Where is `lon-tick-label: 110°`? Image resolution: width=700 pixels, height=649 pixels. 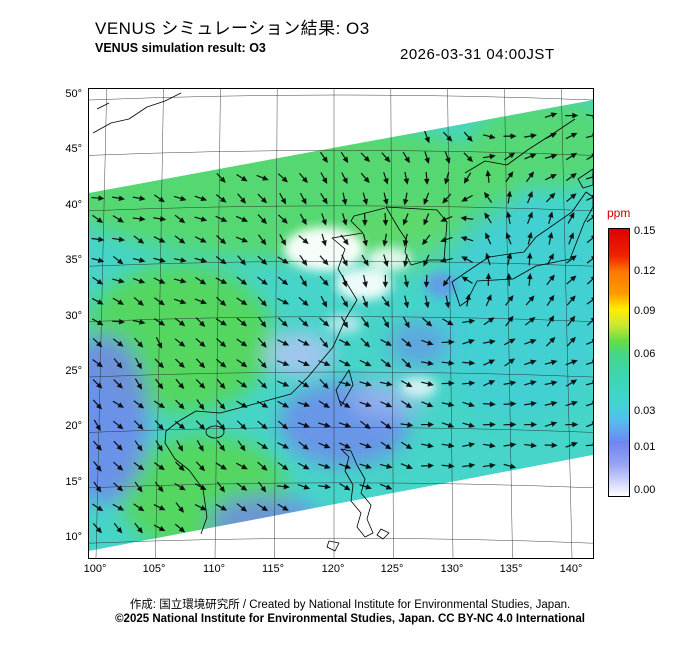
lon-tick-label: 110° is located at coordinates (214, 569).